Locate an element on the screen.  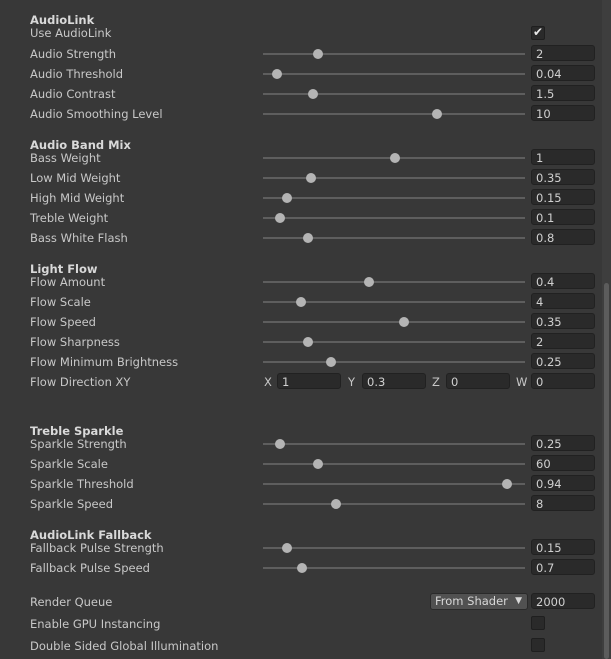
slider-value-field: 4 is located at coordinates (563, 301).